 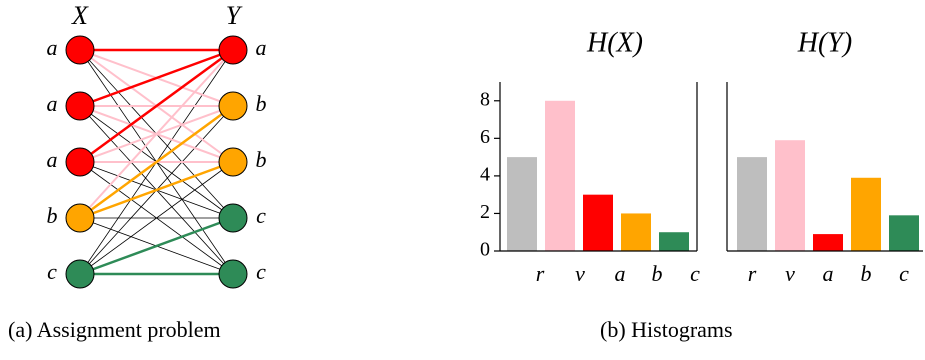 What do you see at coordinates (666, 329) in the screenshot?
I see `caption: (b) Histograms` at bounding box center [666, 329].